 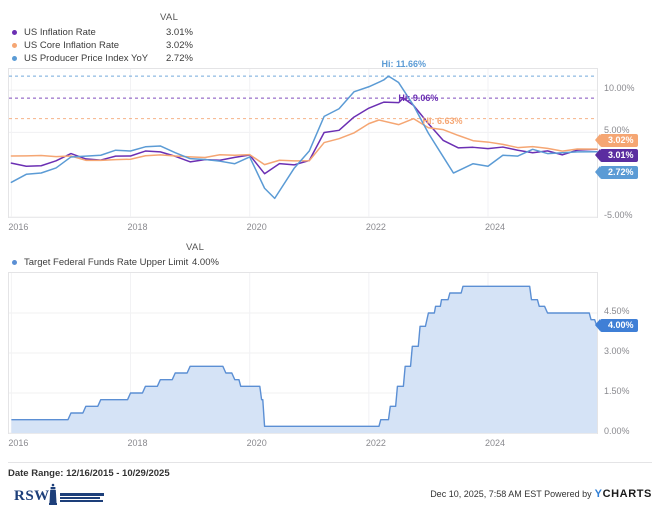 I want to click on bottom-legend-value-header: VAL, so click(x=195, y=247).